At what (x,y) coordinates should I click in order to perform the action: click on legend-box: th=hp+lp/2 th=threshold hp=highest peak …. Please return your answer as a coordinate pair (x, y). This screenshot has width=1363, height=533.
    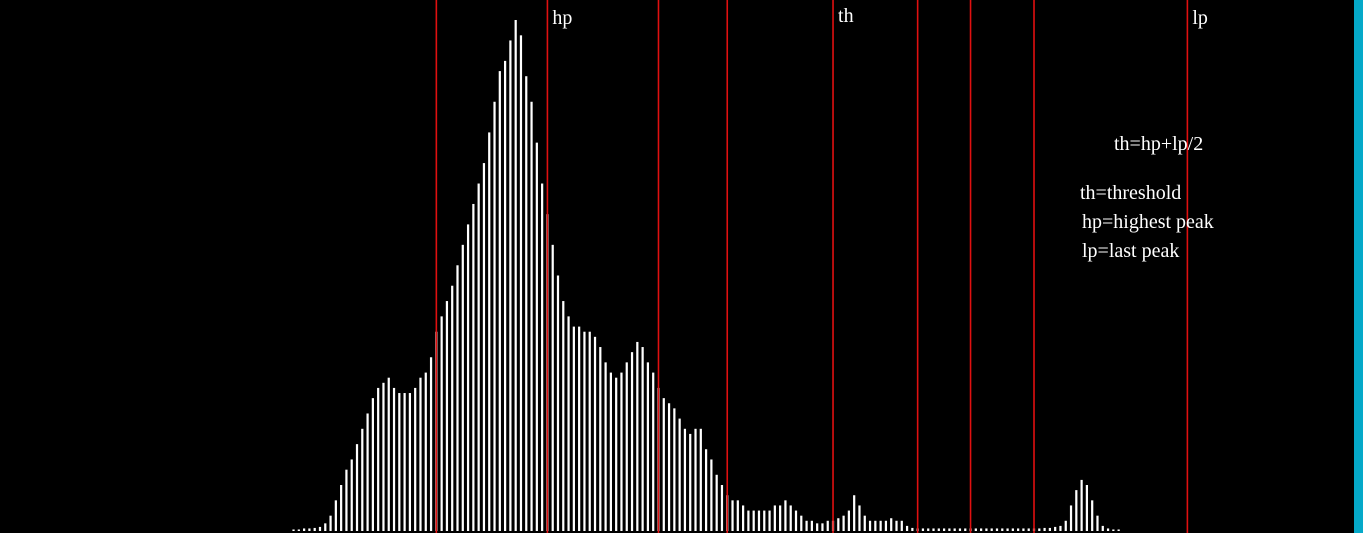
    Looking at the image, I should click on (1210, 198).